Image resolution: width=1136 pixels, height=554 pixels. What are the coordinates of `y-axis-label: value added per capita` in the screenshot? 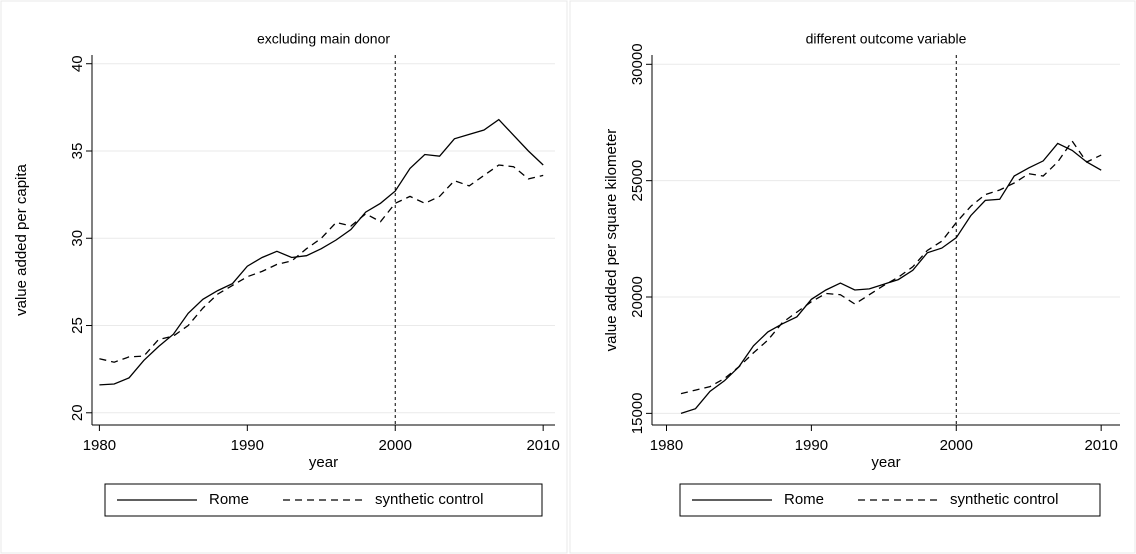 It's located at (21, 239).